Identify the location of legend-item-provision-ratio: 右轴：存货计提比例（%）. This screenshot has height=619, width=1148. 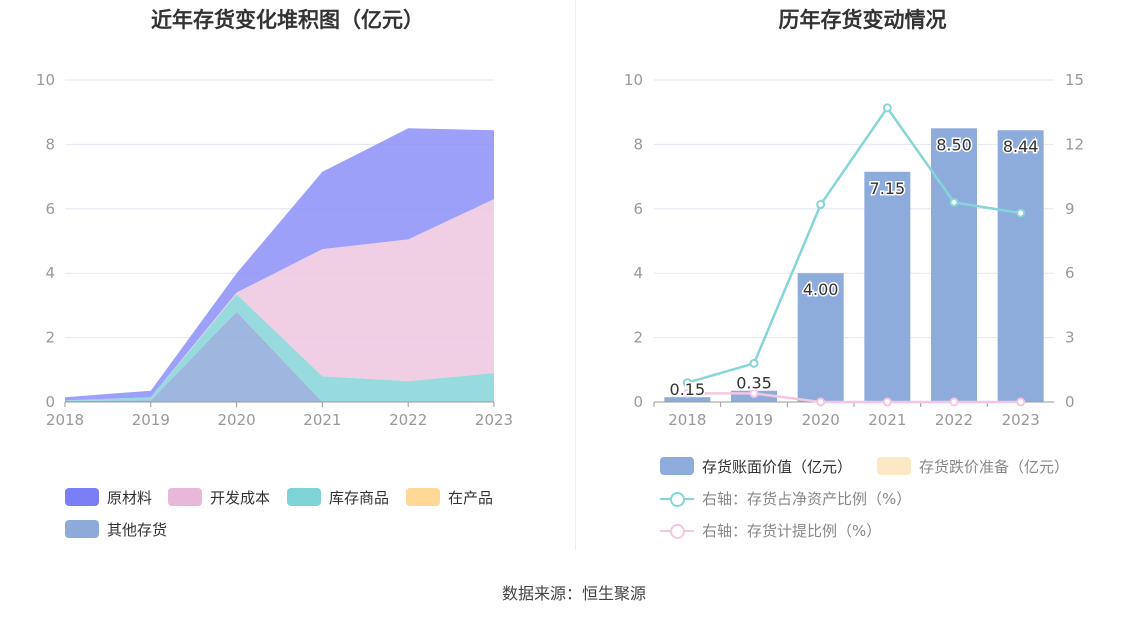
(770, 530).